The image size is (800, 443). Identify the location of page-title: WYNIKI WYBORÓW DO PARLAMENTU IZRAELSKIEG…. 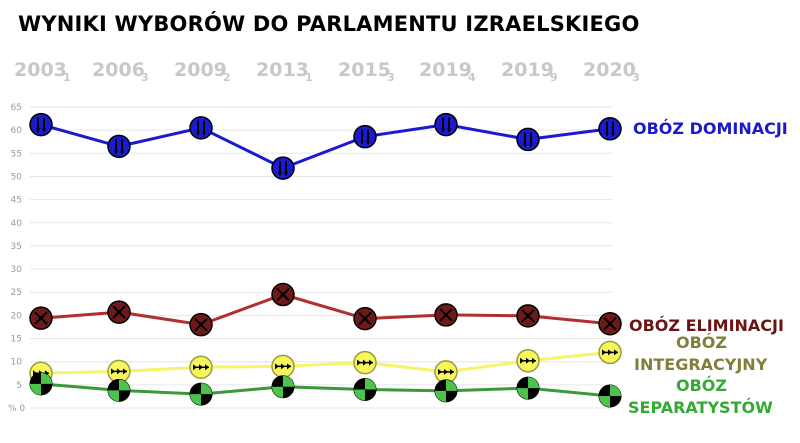
(329, 24).